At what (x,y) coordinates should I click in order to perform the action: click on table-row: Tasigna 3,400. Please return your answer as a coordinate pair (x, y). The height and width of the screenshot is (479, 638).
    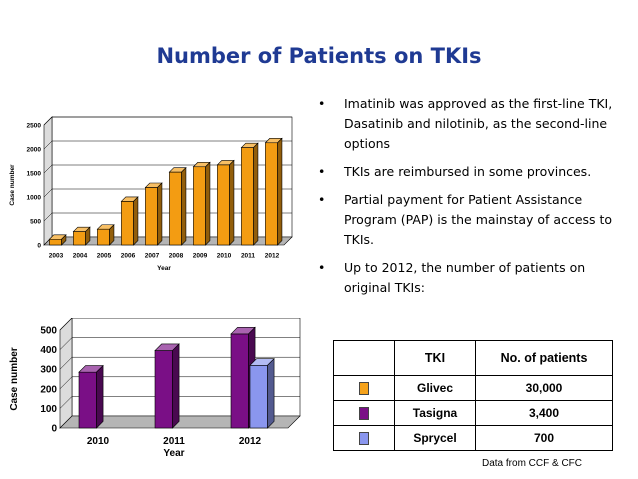
    Looking at the image, I should click on (473, 413).